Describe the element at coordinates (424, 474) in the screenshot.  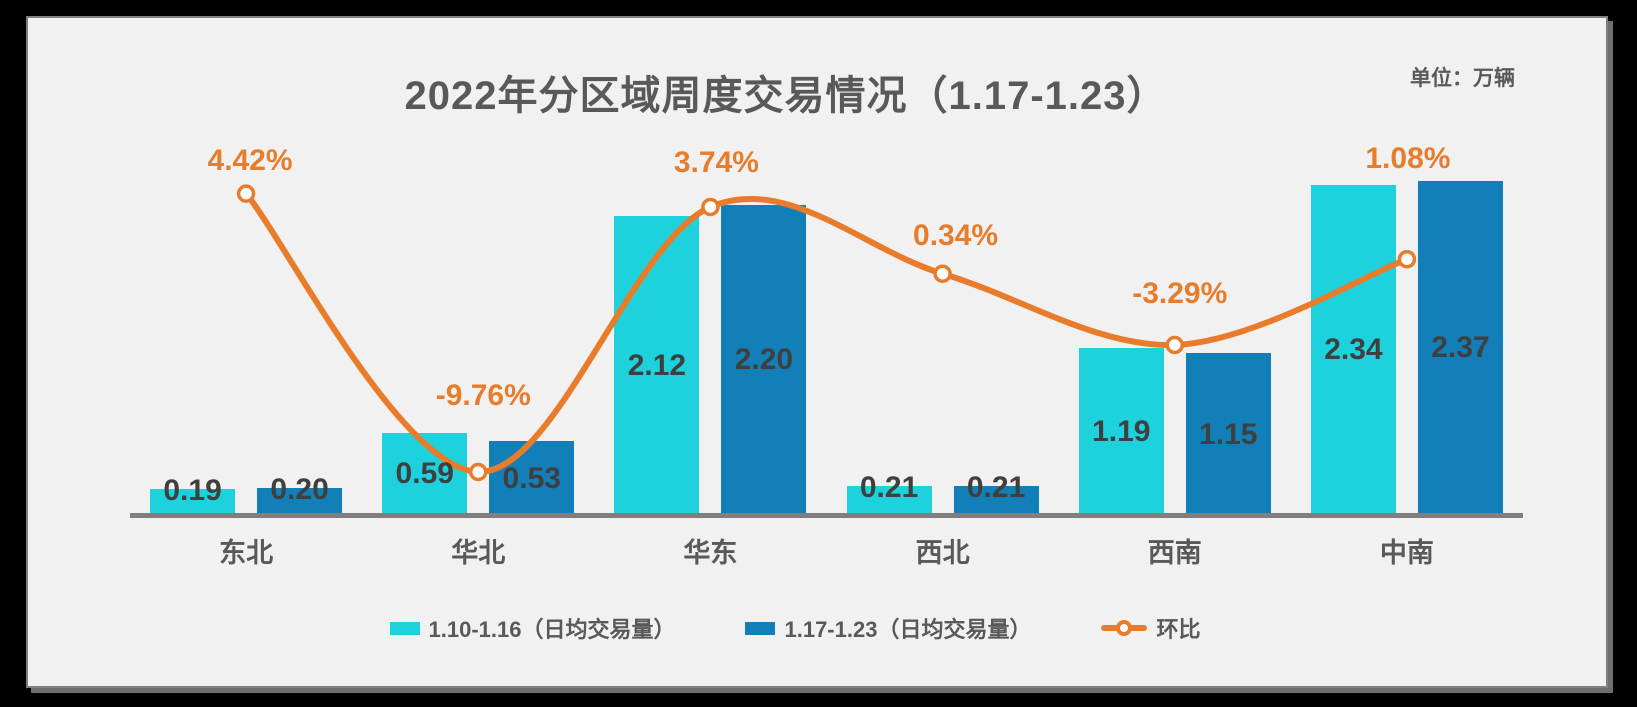
I see `bar-value-label: 0.59` at that location.